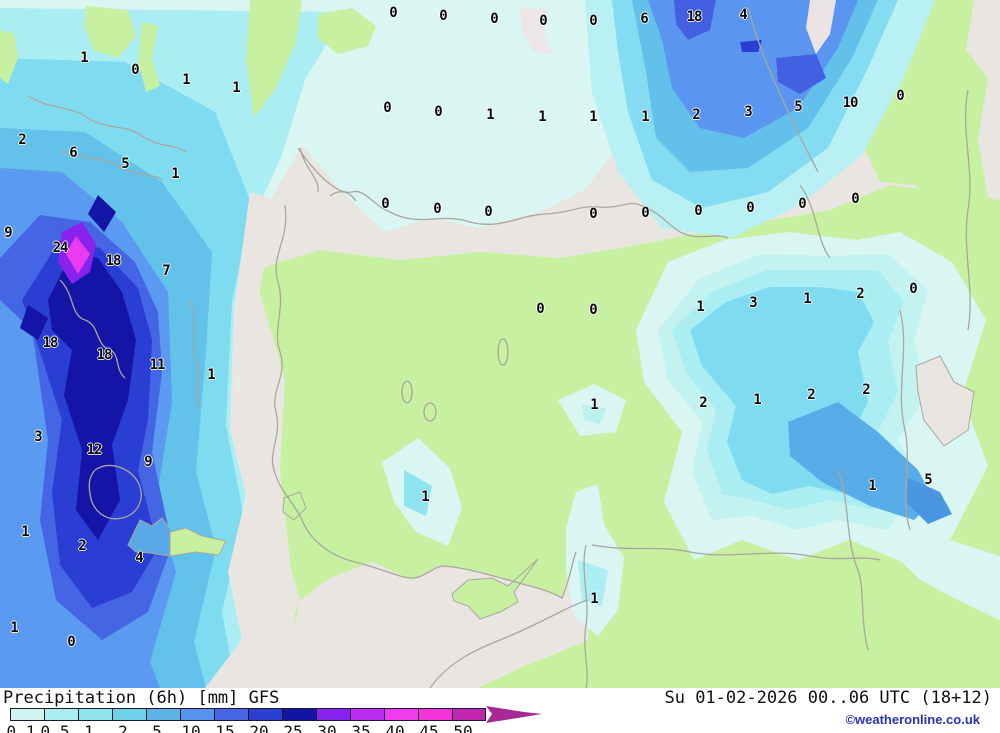  What do you see at coordinates (107, 124) in the screenshot?
I see `balkan-border` at bounding box center [107, 124].